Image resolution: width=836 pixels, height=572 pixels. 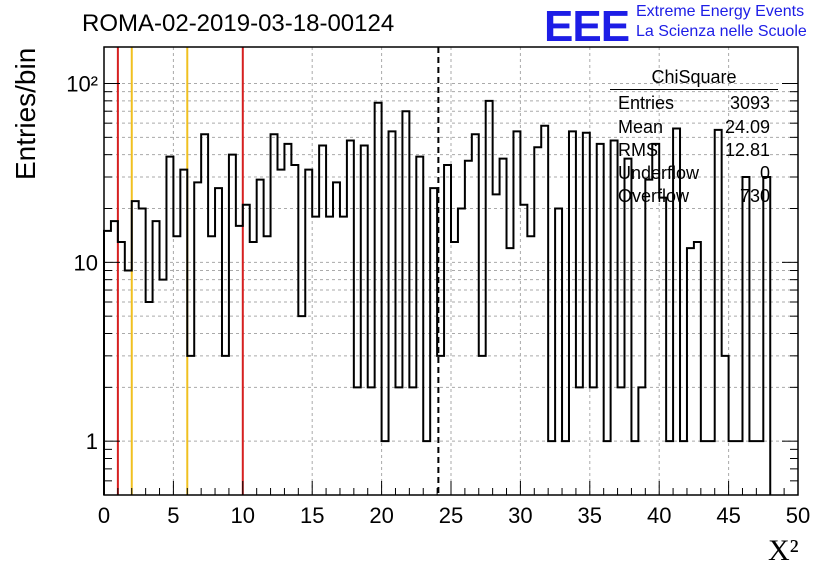 I want to click on stats-row-overflow: Overflow 730, so click(x=694, y=197).